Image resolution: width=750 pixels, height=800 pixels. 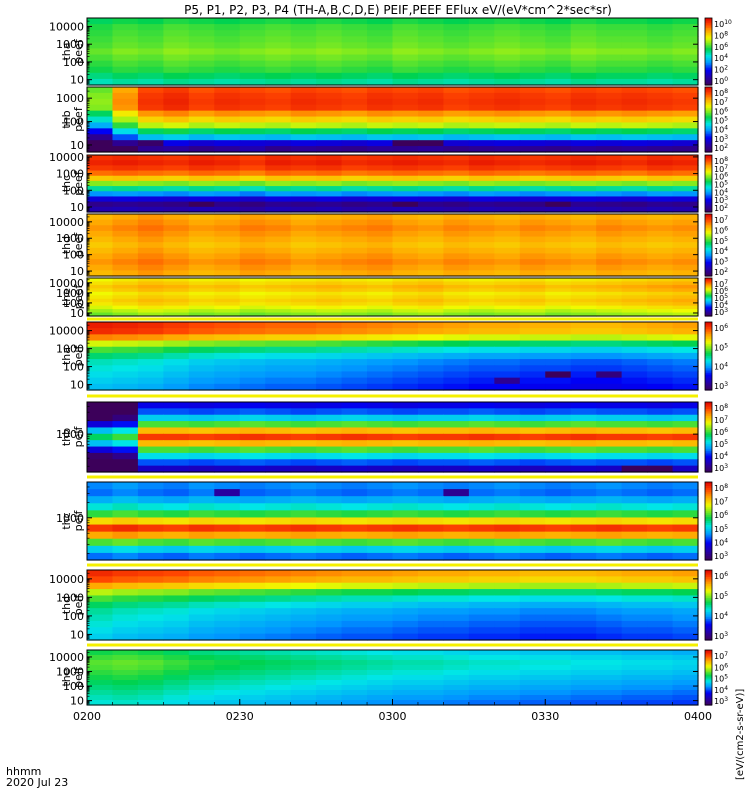 I want to click on colorbar-frame, so click(x=708, y=119).